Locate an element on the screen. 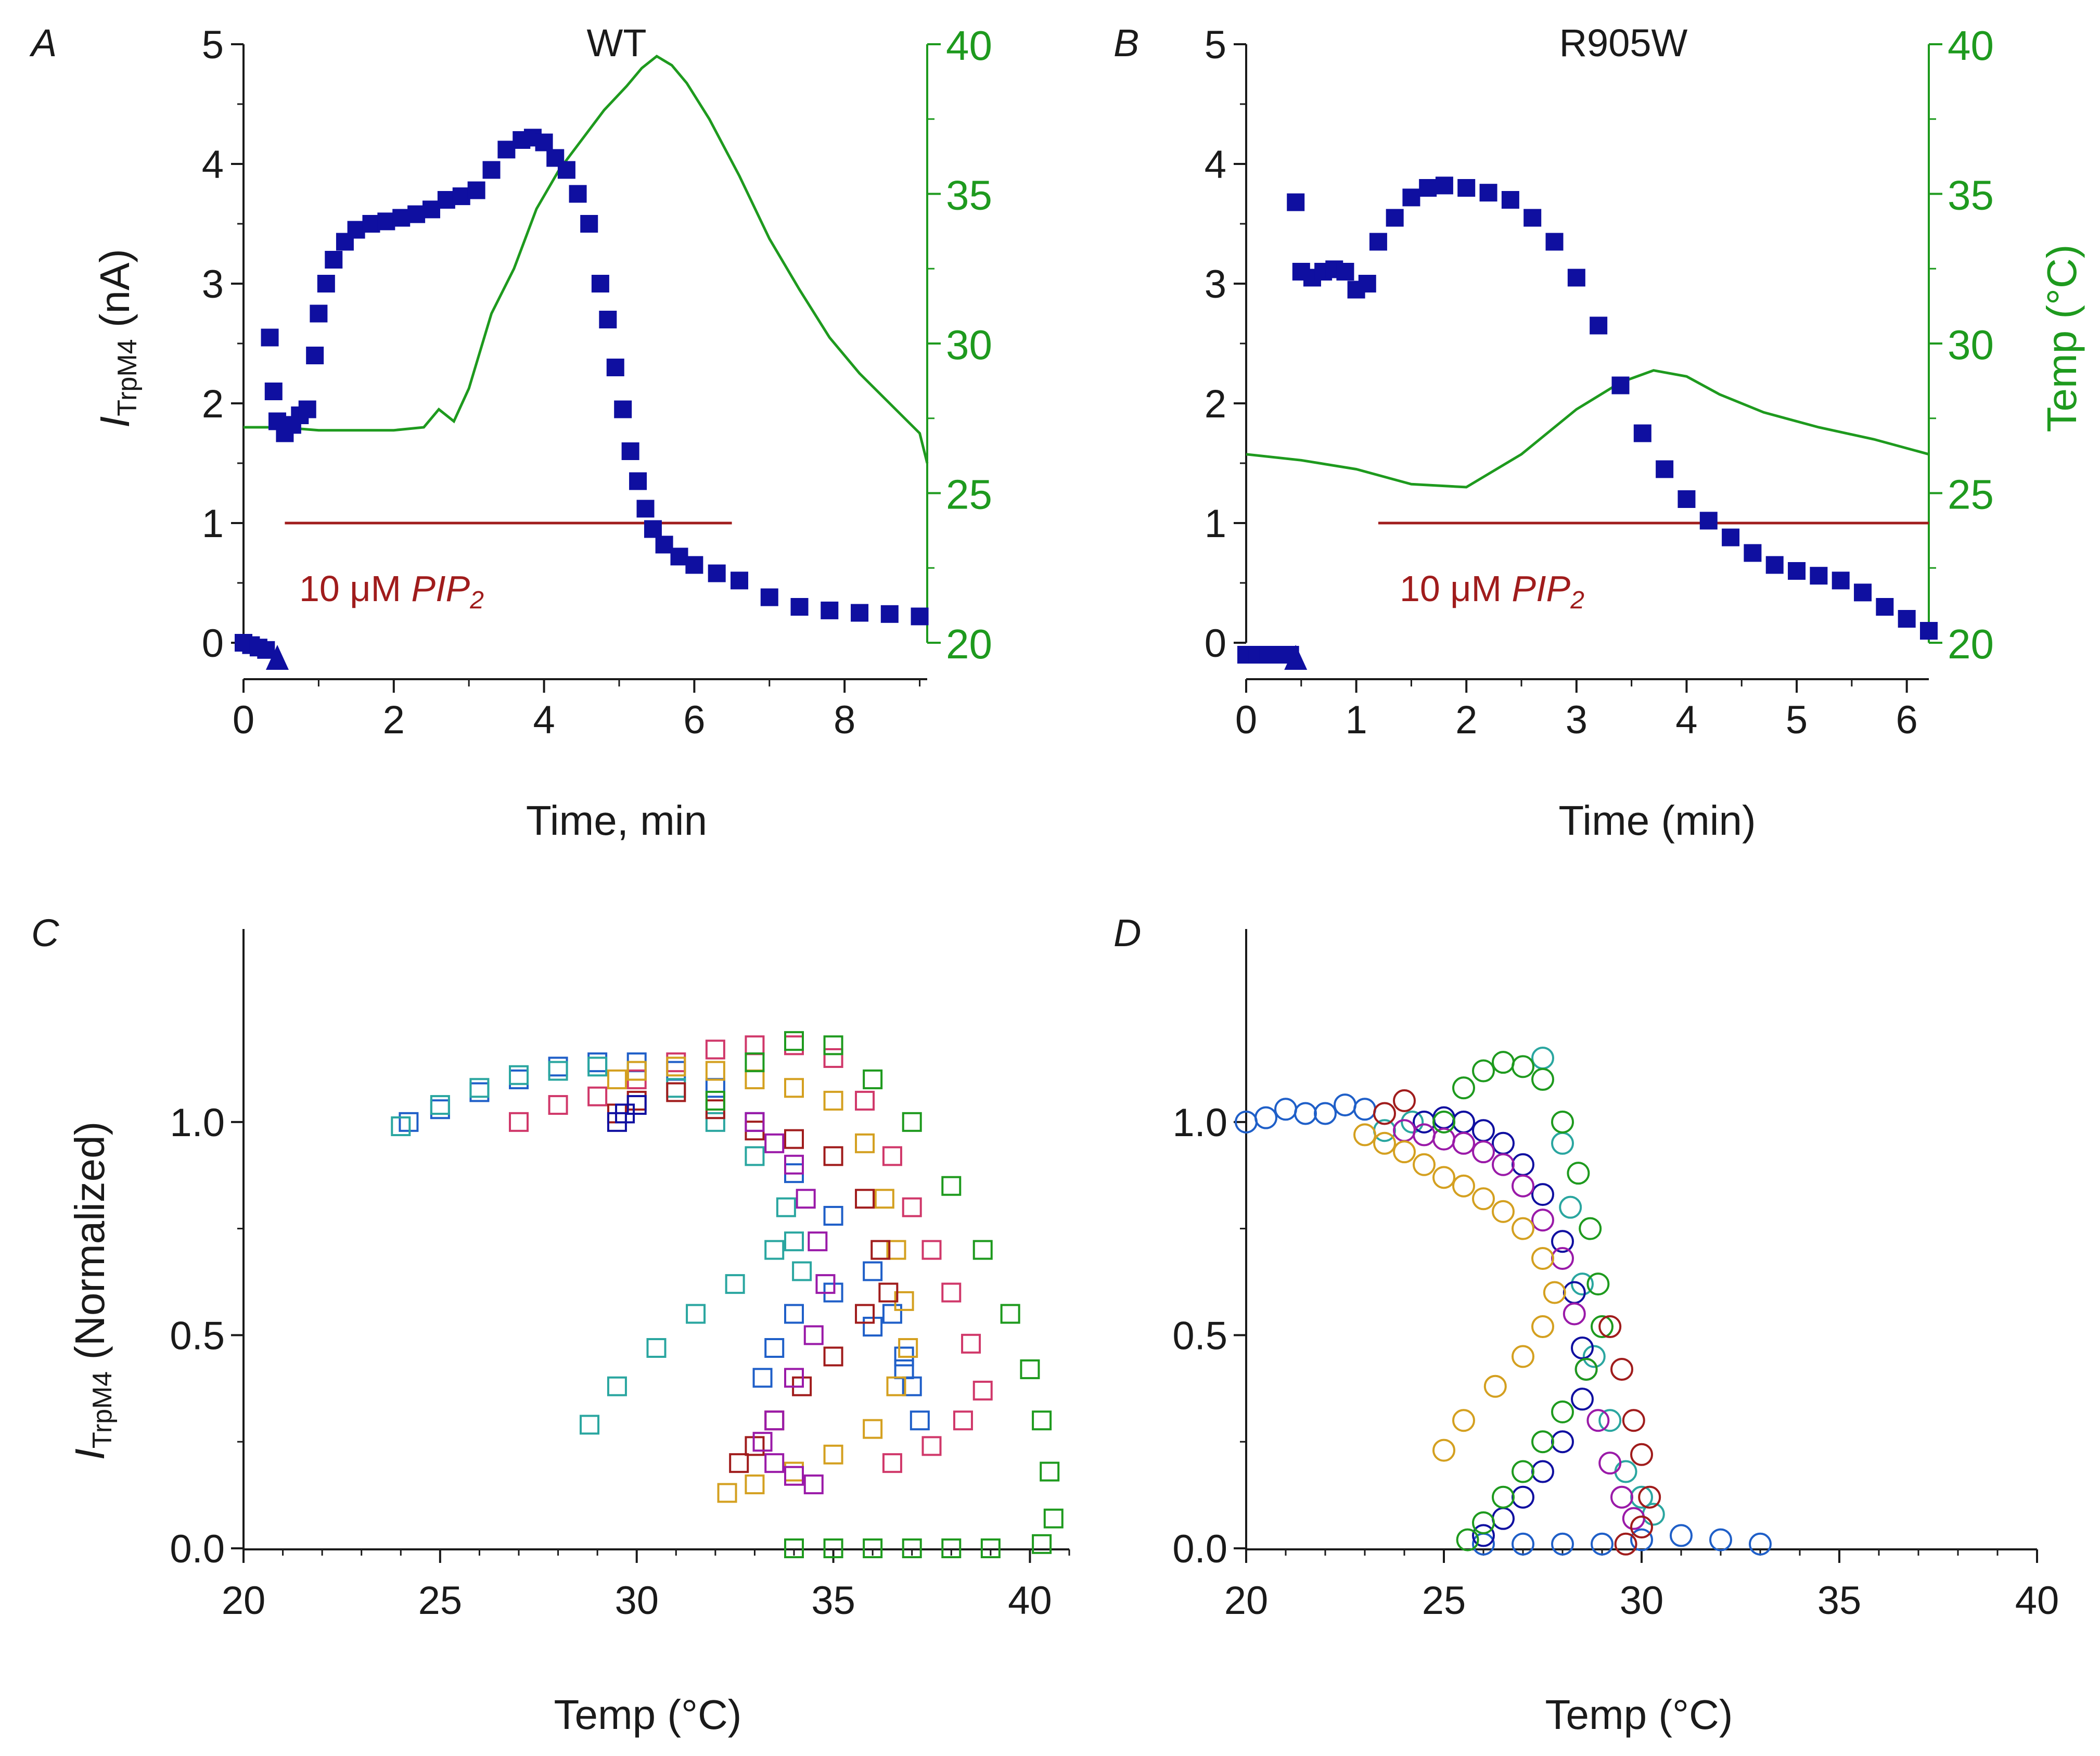 This screenshot has width=2100, height=1756. panel-d-ytick-label: 0.5 is located at coordinates (1200, 1336).